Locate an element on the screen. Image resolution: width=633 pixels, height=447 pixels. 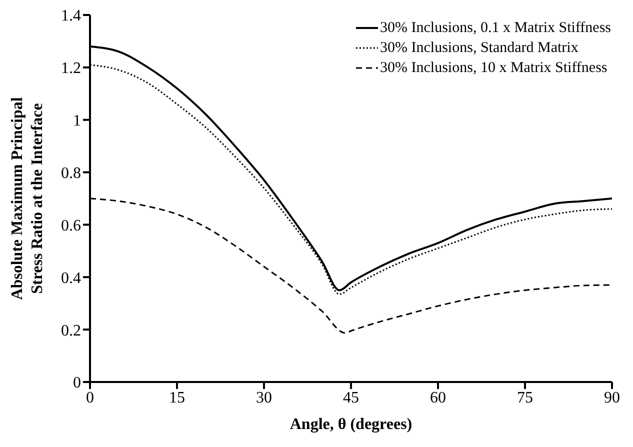
y-tick-label: 0 is located at coordinates (77, 383).